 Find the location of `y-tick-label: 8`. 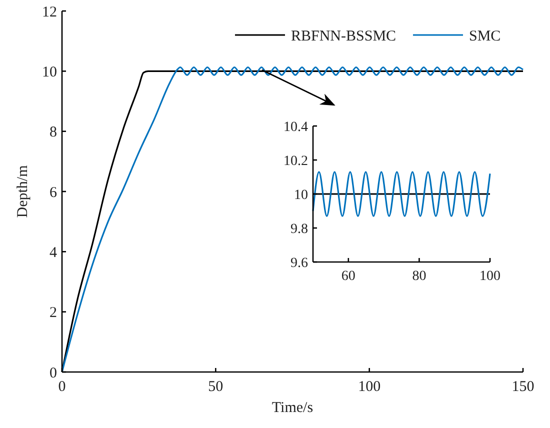

y-tick-label: 8 is located at coordinates (53, 132).